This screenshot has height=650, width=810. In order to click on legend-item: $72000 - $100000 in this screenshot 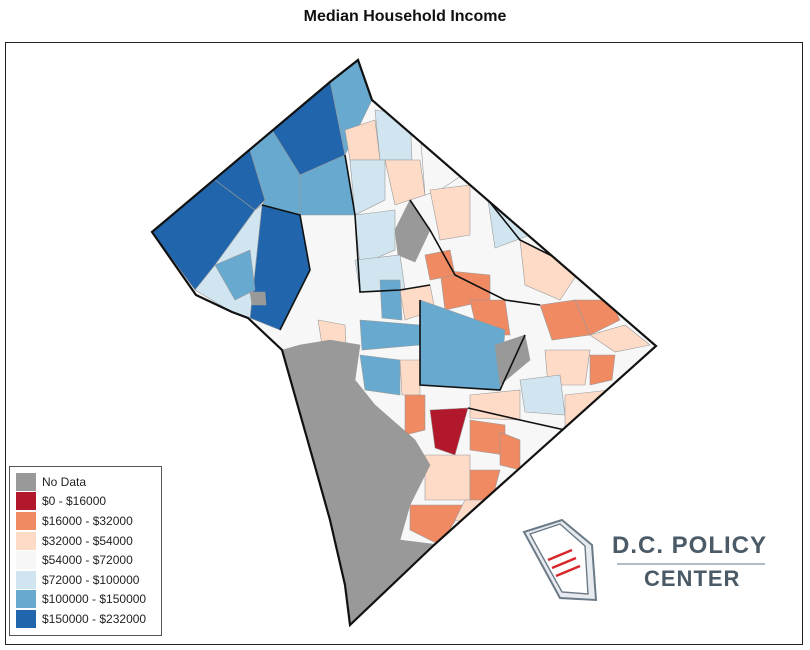, I will do `click(85, 580)`.